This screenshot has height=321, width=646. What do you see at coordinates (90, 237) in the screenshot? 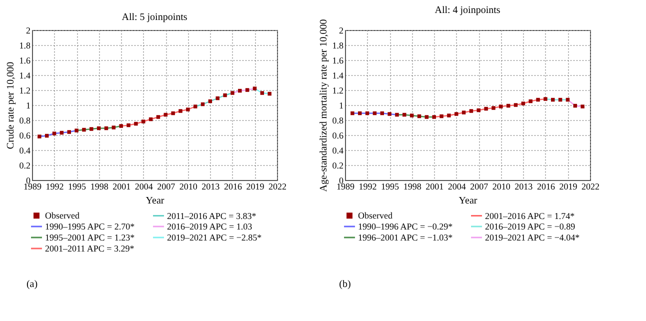
I see `legend-label: 1995–2001 APC = 1.23*` at bounding box center [90, 237].